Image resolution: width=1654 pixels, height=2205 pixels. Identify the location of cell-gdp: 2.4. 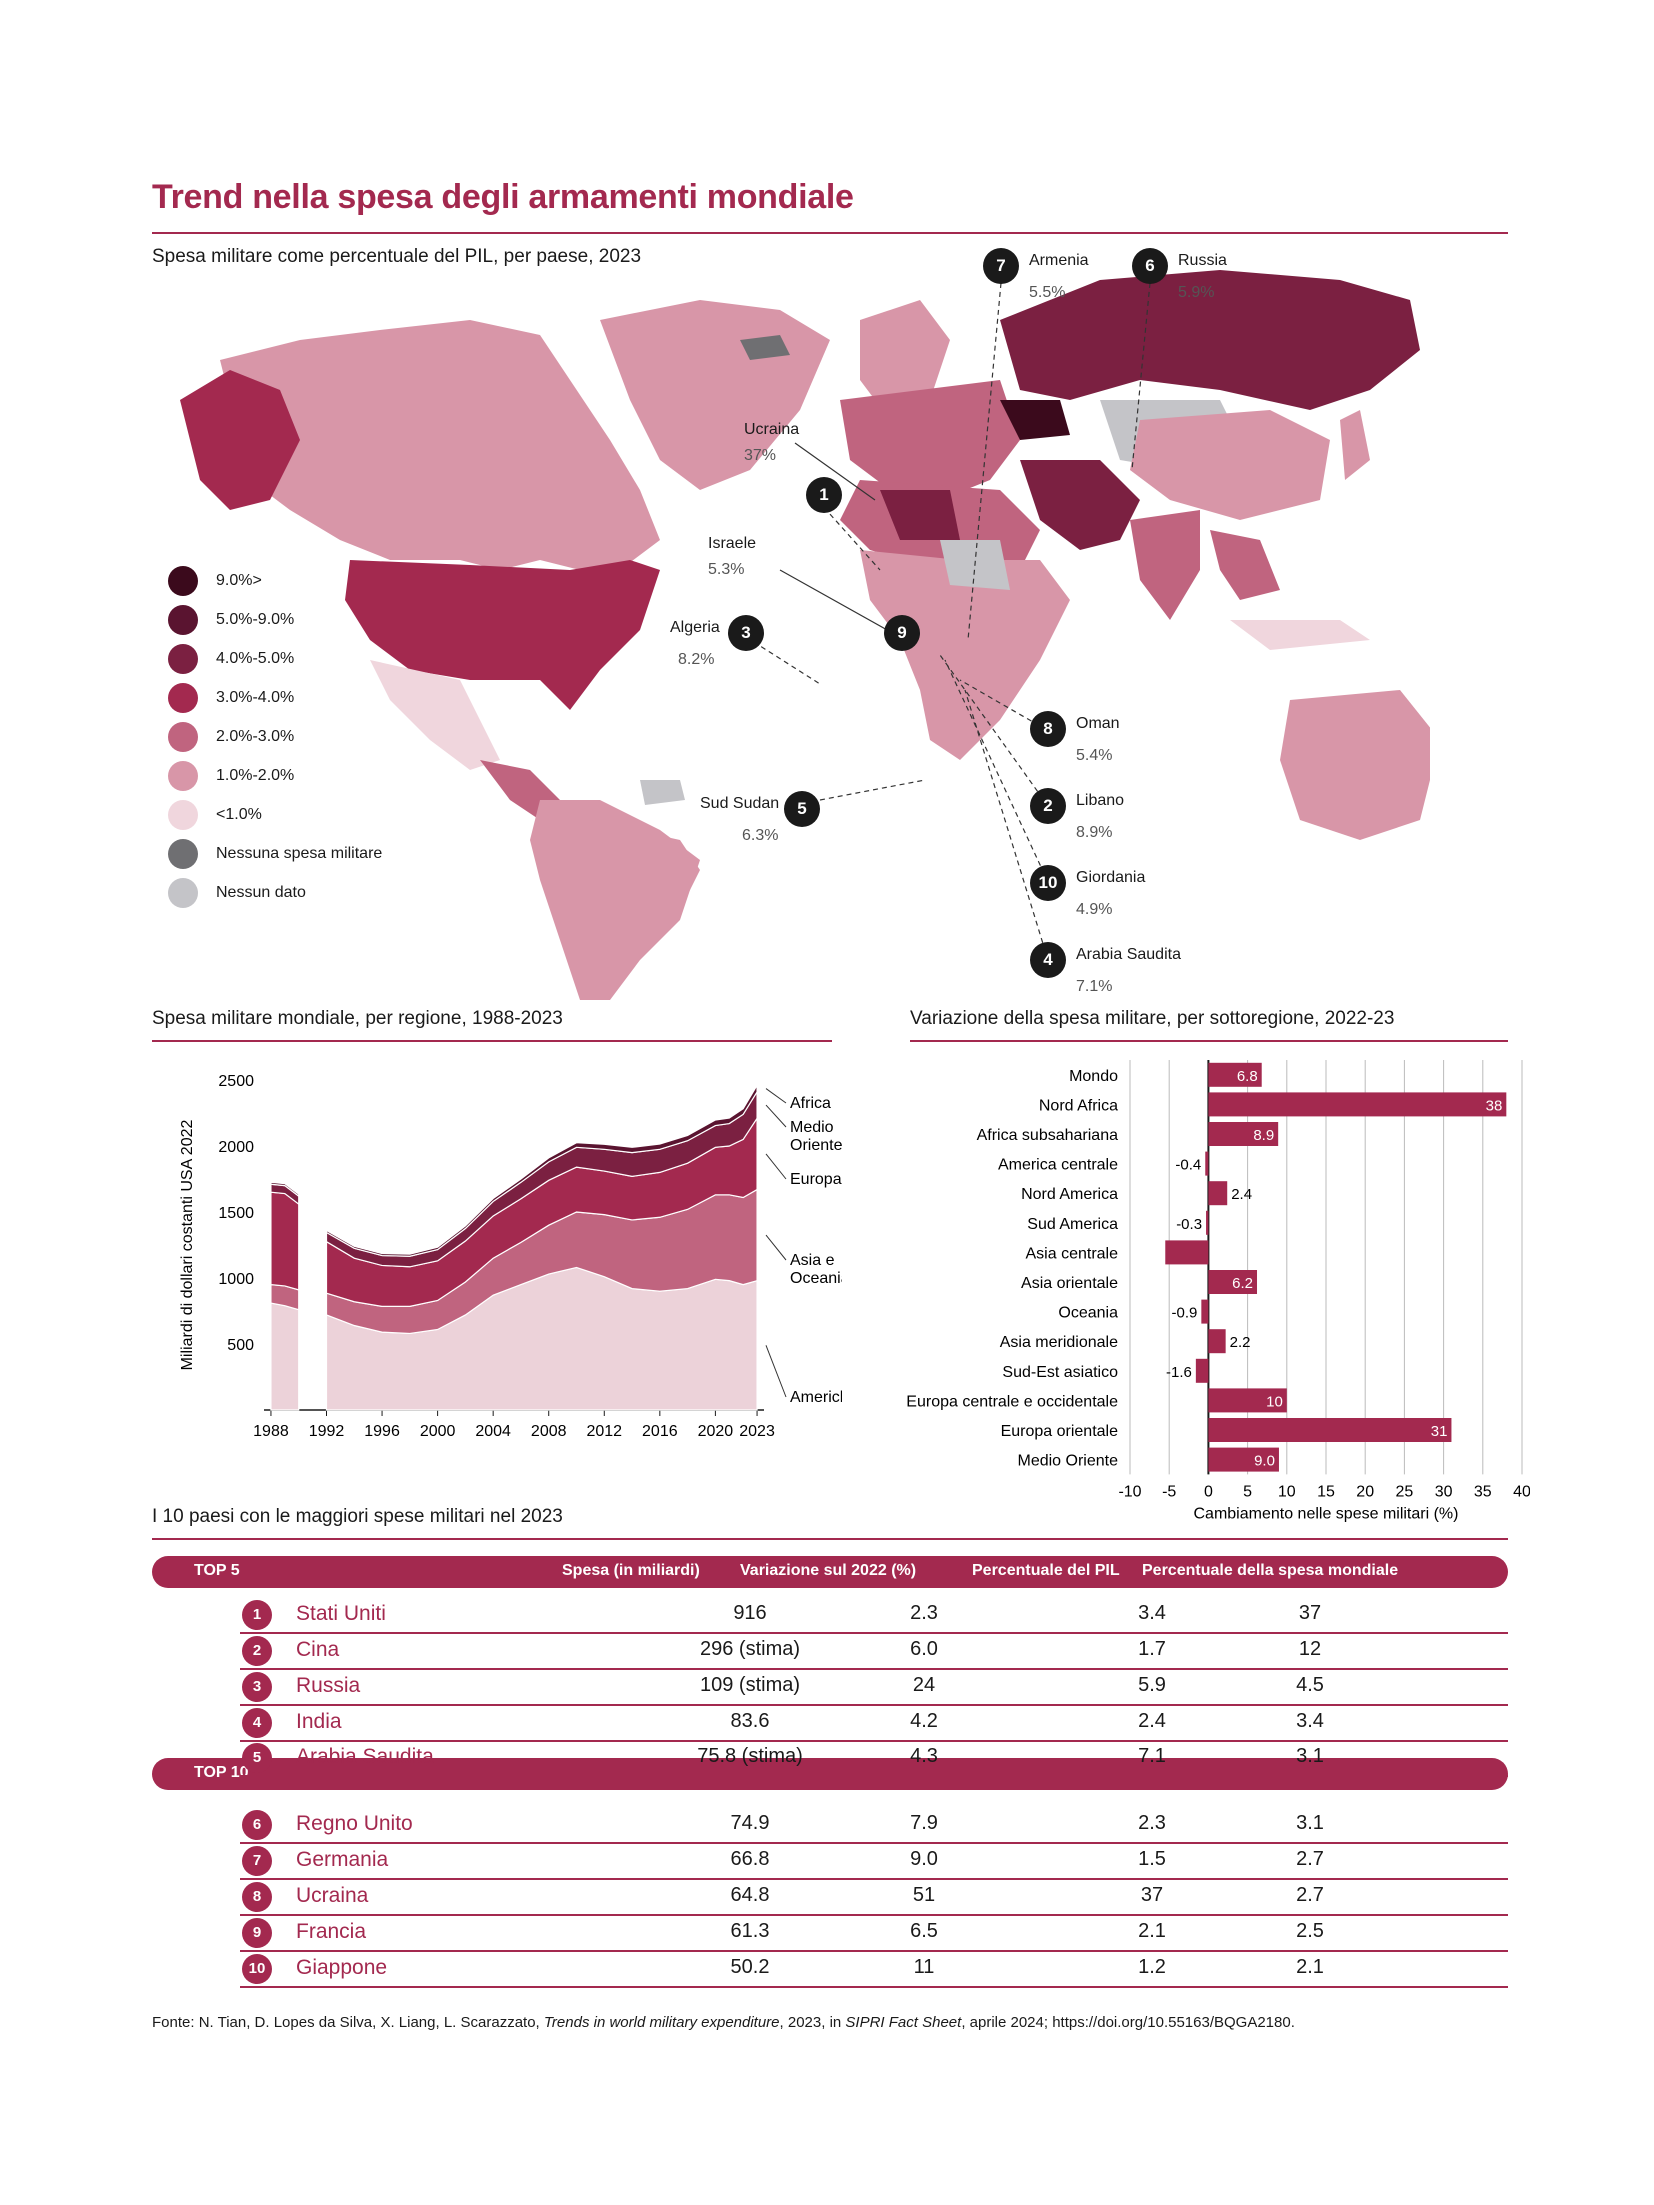
(1152, 1721).